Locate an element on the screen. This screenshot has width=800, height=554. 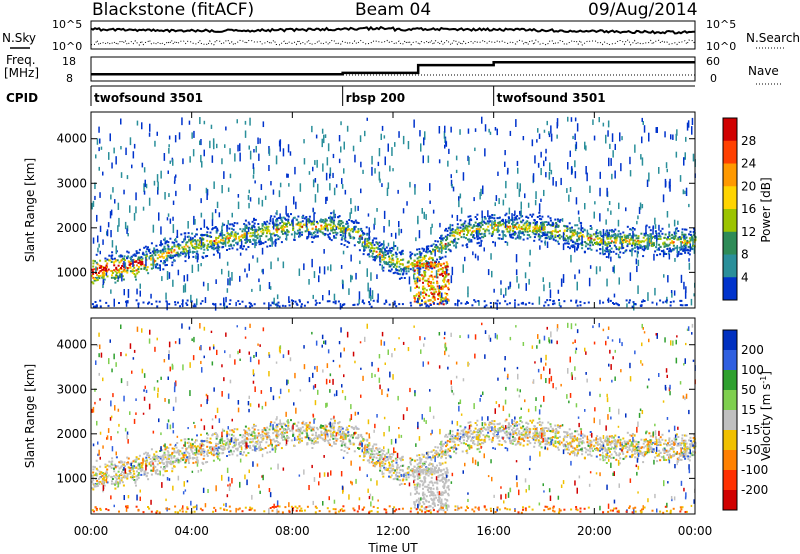
freq-right-tick-top: 60 is located at coordinates (713, 61).